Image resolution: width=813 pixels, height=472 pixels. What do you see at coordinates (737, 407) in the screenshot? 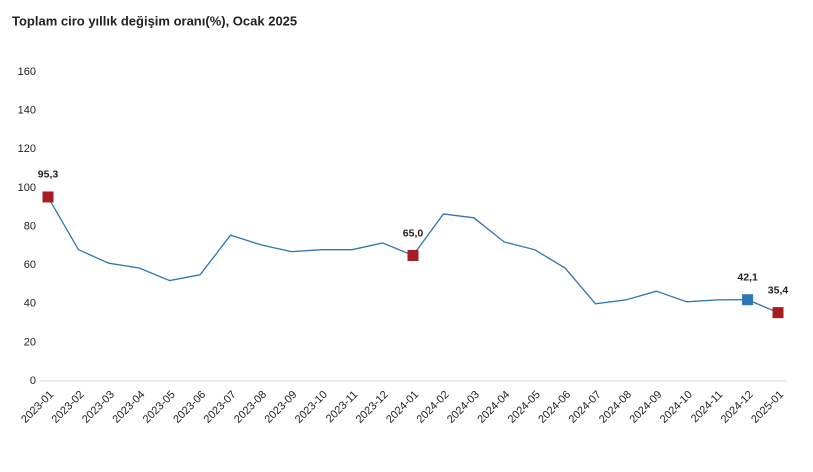
I see `x-tick-label: 2024-12` at bounding box center [737, 407].